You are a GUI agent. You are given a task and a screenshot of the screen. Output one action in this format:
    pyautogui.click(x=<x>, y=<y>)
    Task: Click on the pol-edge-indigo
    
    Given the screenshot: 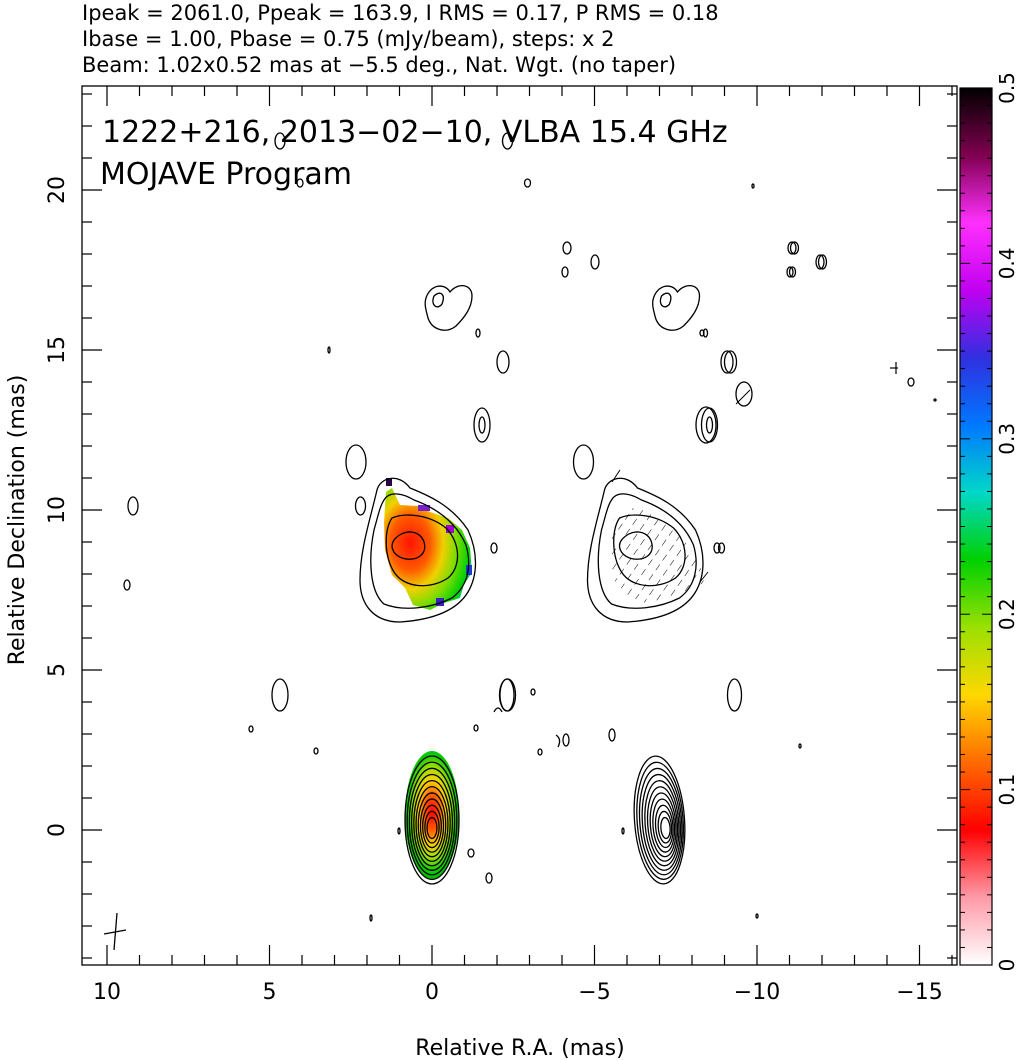 What is the action you would take?
    pyautogui.click(x=440, y=602)
    